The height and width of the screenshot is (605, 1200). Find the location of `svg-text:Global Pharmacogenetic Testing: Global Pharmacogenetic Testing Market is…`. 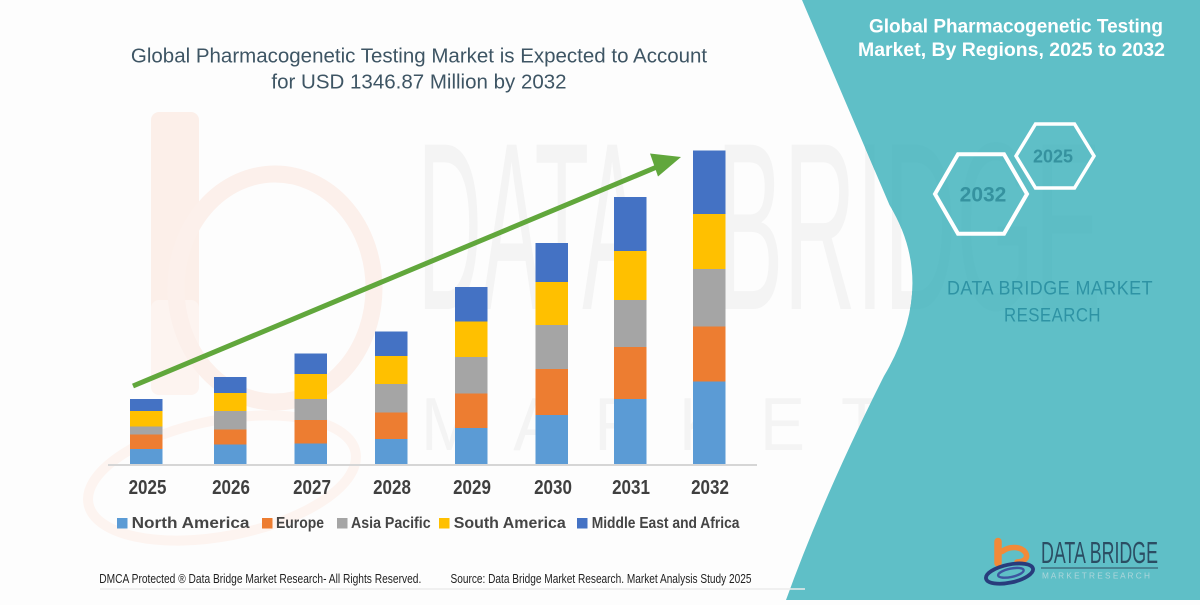

svg-text:Global Pharmacogenetic Testing: Global Pharmacogenetic Testing Market is… is located at coordinates (419, 56).